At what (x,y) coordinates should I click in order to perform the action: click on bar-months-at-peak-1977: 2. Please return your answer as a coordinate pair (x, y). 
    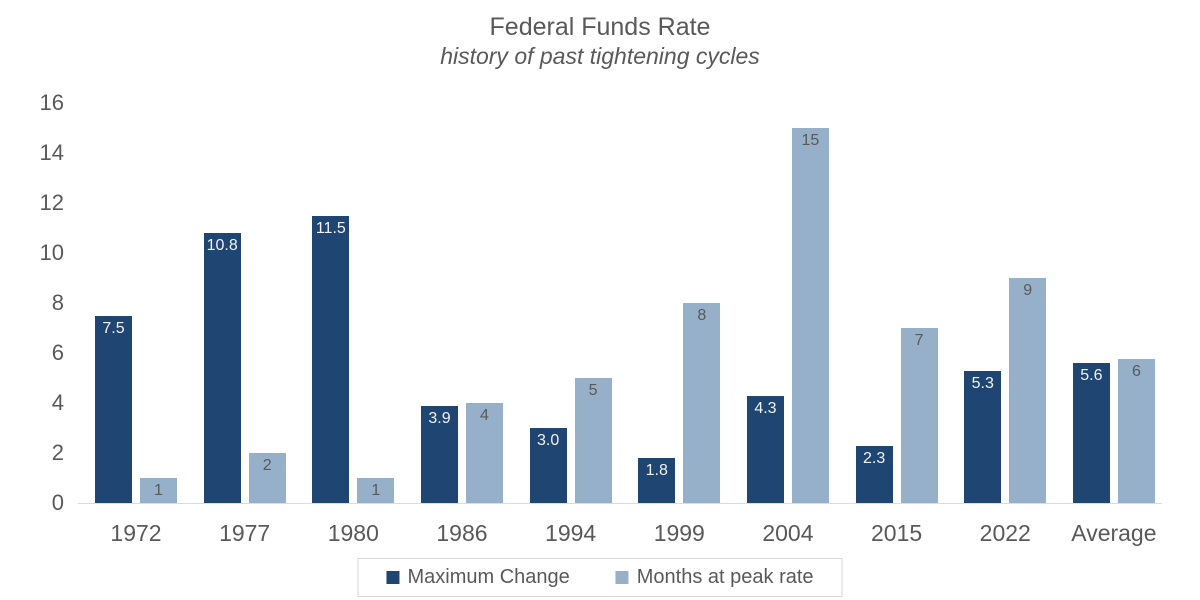
    Looking at the image, I should click on (267, 478).